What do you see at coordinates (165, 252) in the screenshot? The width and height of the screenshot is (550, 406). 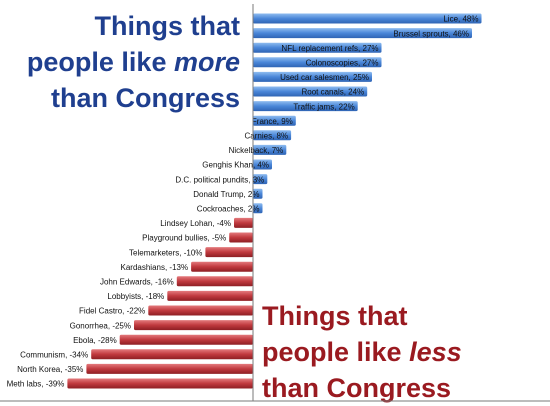 I see `bar-label: Telemarketers, -10%` at bounding box center [165, 252].